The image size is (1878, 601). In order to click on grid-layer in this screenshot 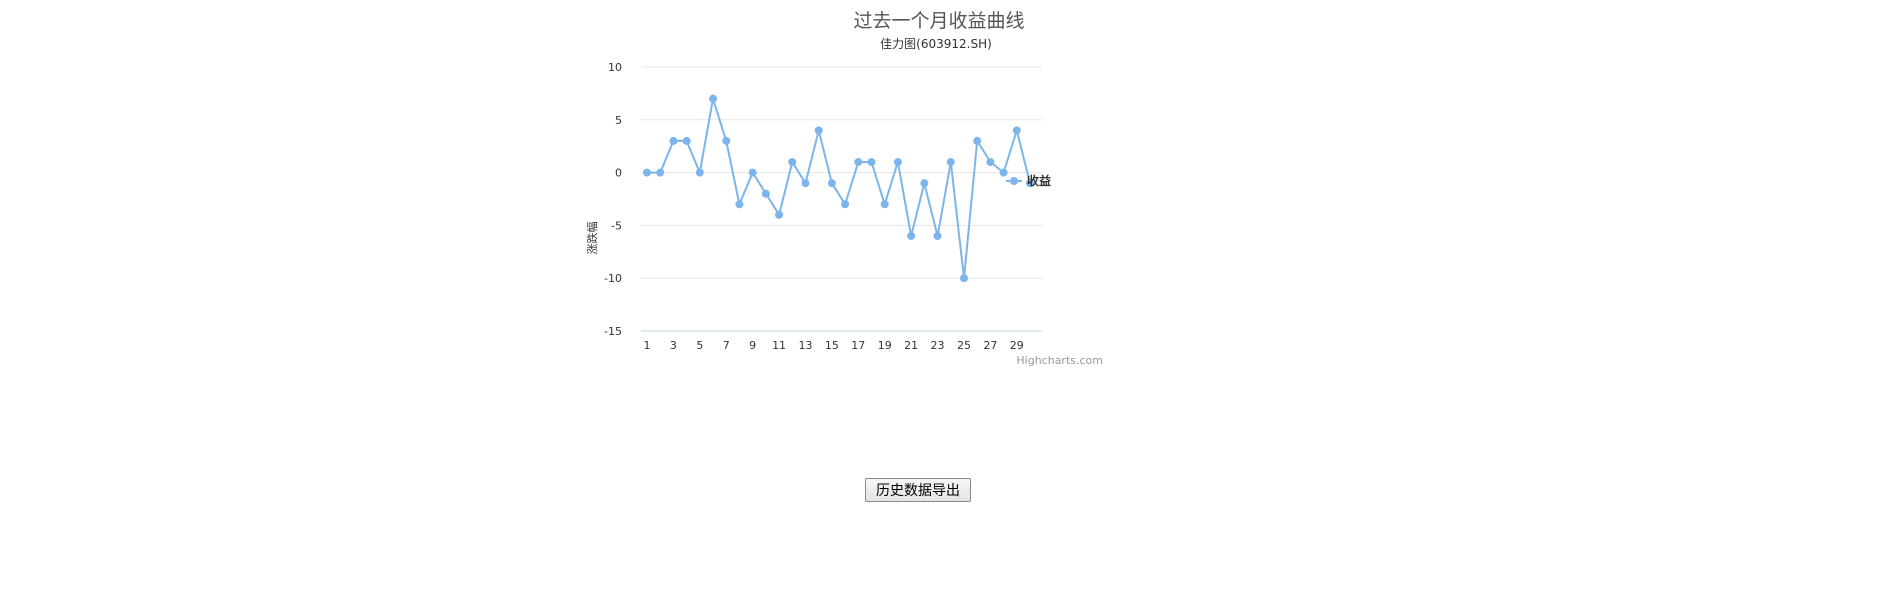, I will do `click(841, 199)`.